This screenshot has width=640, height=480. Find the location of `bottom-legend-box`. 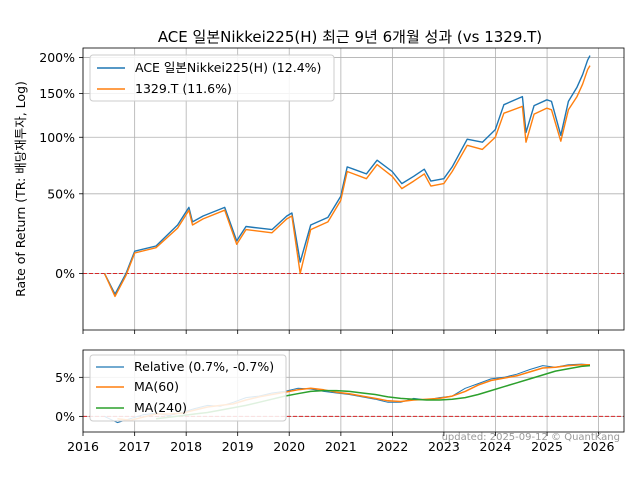

bottom-legend-box is located at coordinates (188, 388).